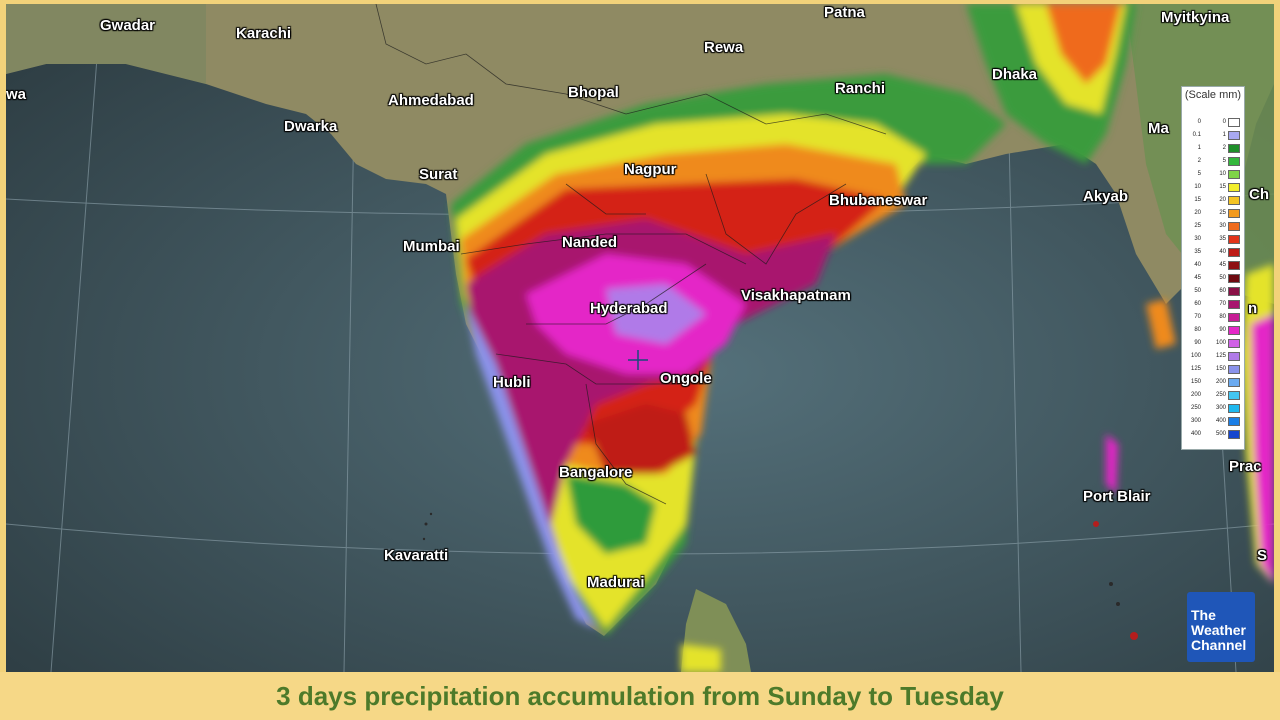 This screenshot has height=720, width=1280. Describe the element at coordinates (1195, 434) in the screenshot. I see `legend-row-low: 400` at that location.